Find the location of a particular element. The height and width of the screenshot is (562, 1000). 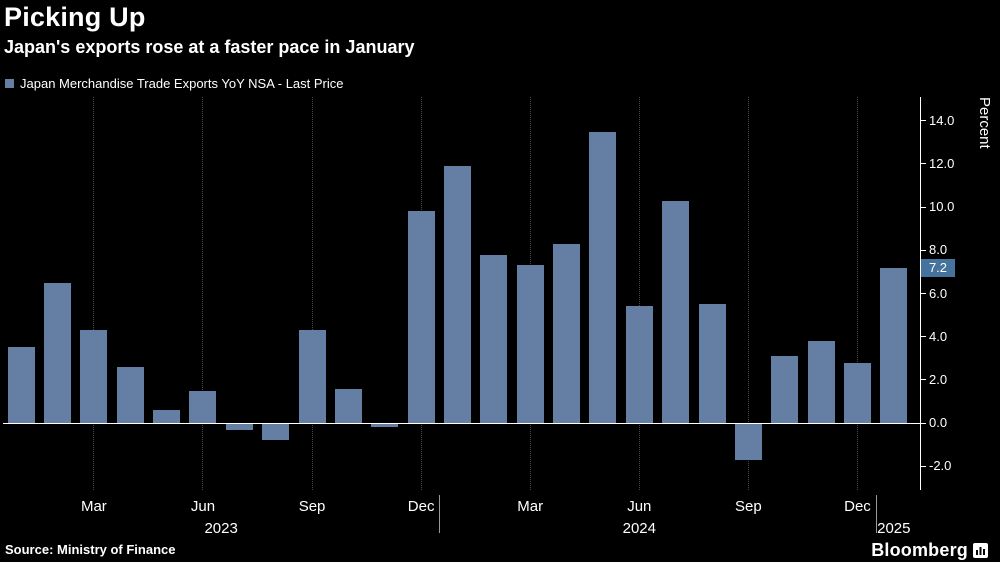

year-label: 2023 is located at coordinates (221, 528).